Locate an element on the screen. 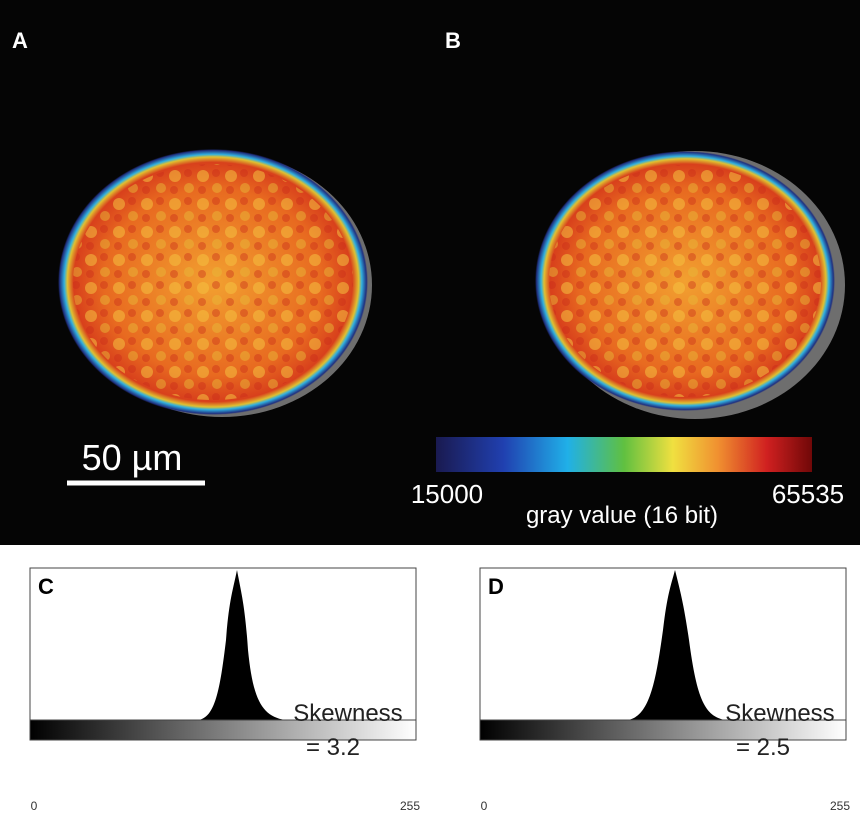 This screenshot has height=814, width=860. colorbar is located at coordinates (624, 454).